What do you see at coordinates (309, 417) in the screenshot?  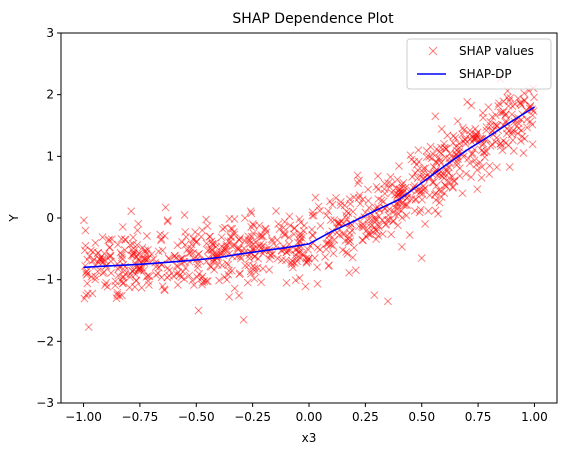 I see `x-tick-label: 0.00` at bounding box center [309, 417].